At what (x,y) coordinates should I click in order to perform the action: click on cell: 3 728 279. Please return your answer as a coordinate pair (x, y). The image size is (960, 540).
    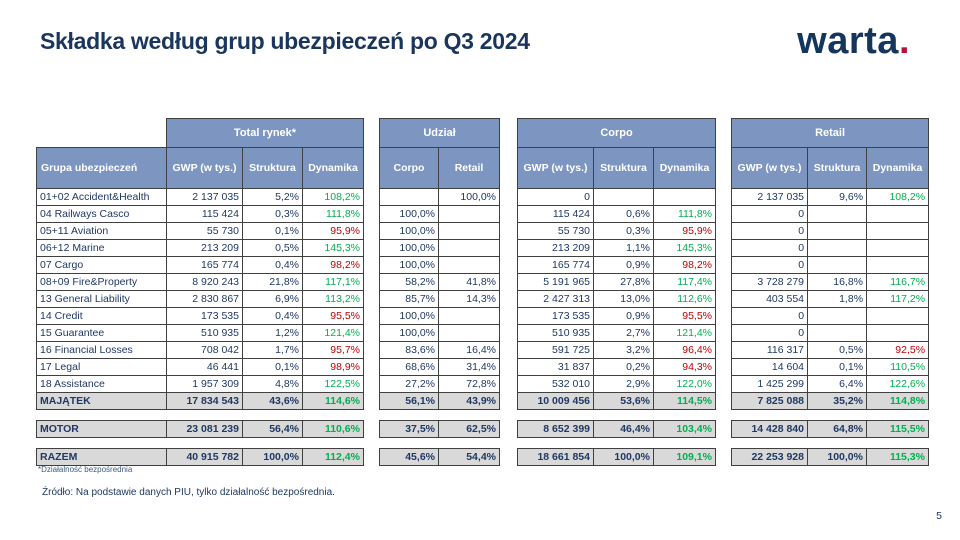
    Looking at the image, I should click on (770, 282).